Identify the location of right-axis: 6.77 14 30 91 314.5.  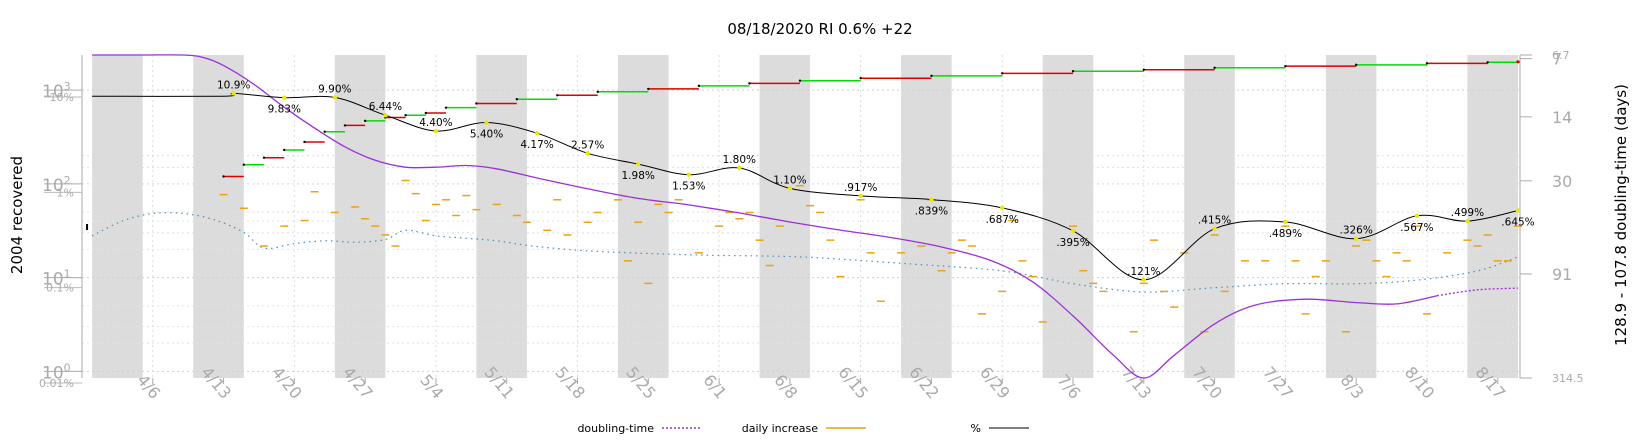
(1551, 217).